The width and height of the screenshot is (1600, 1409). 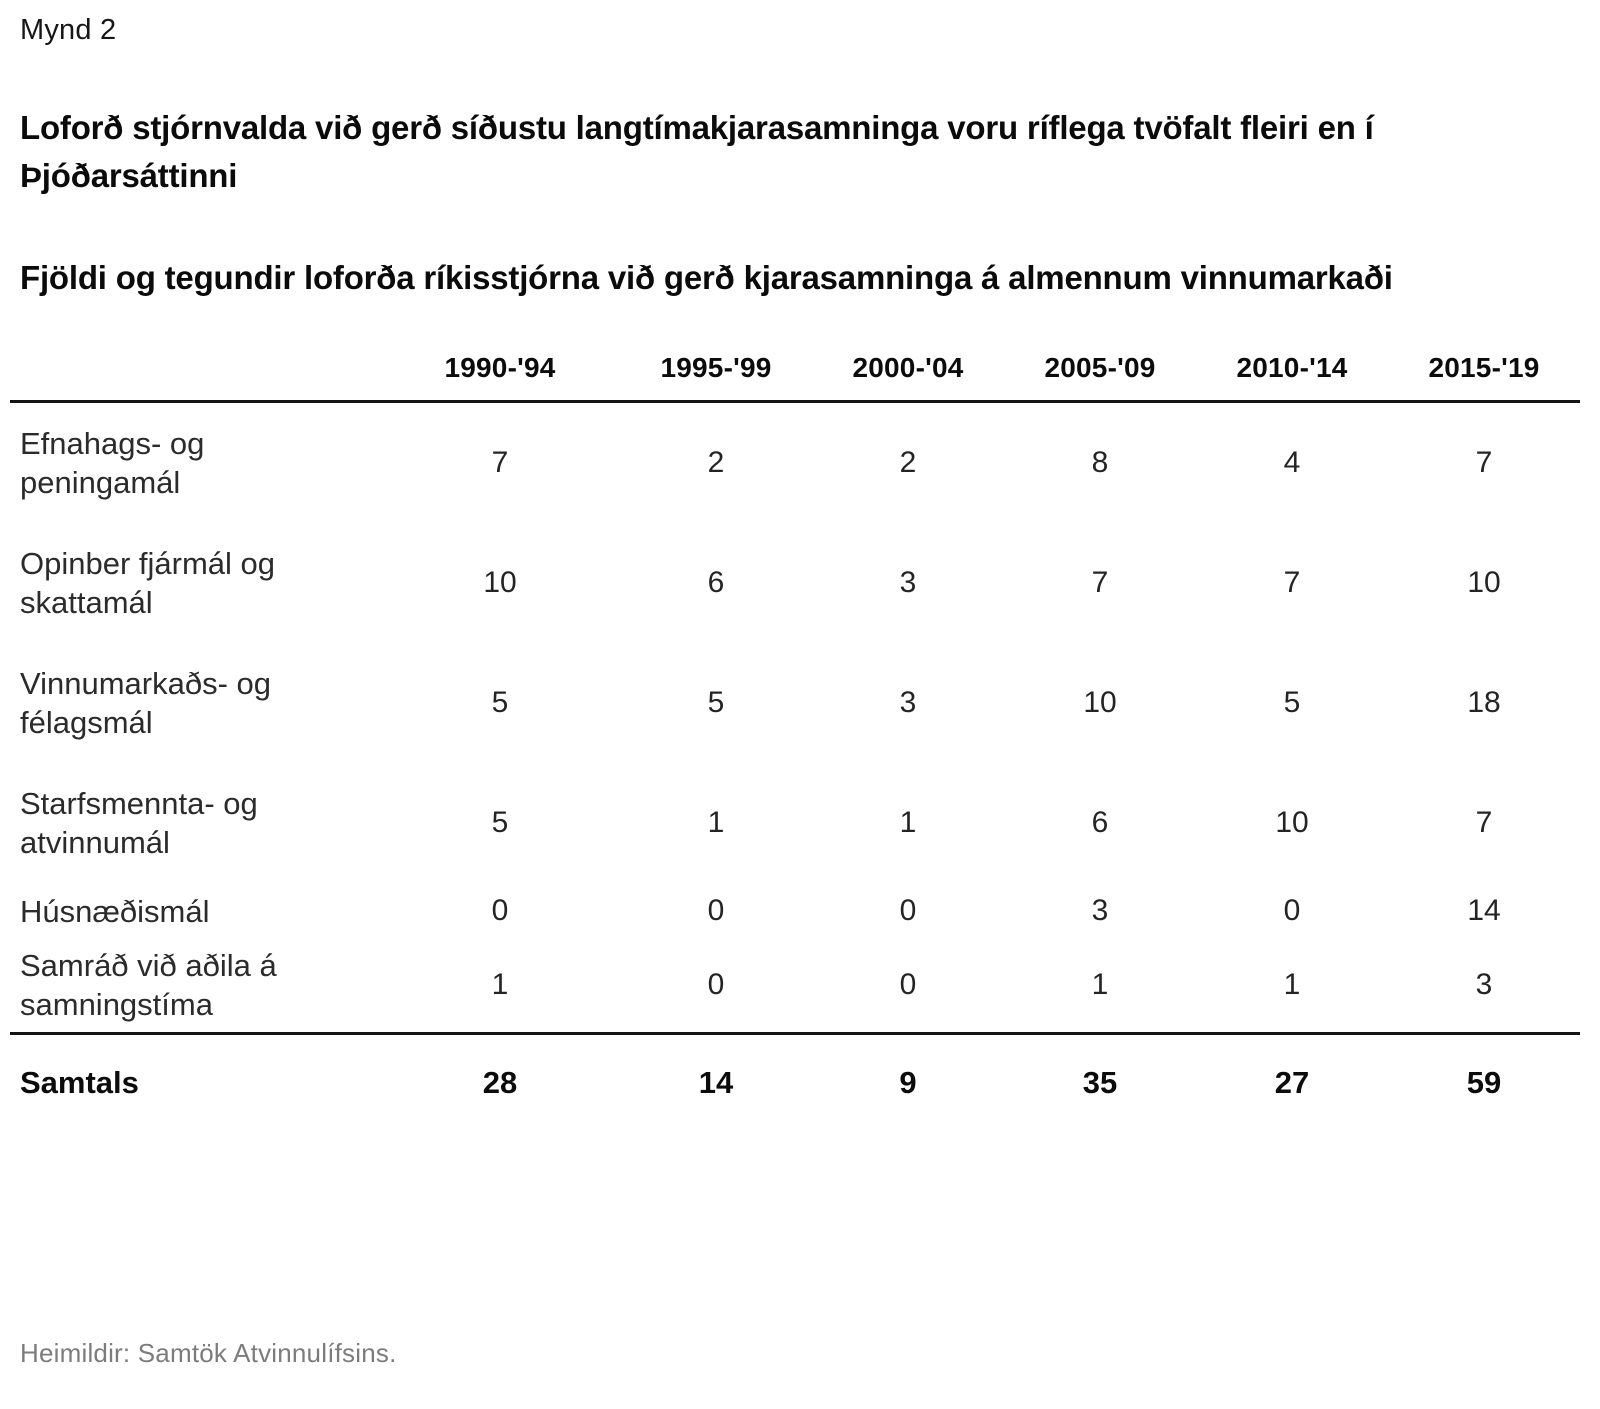 I want to click on column-header-period-1: 1995-'99, so click(x=716, y=377).